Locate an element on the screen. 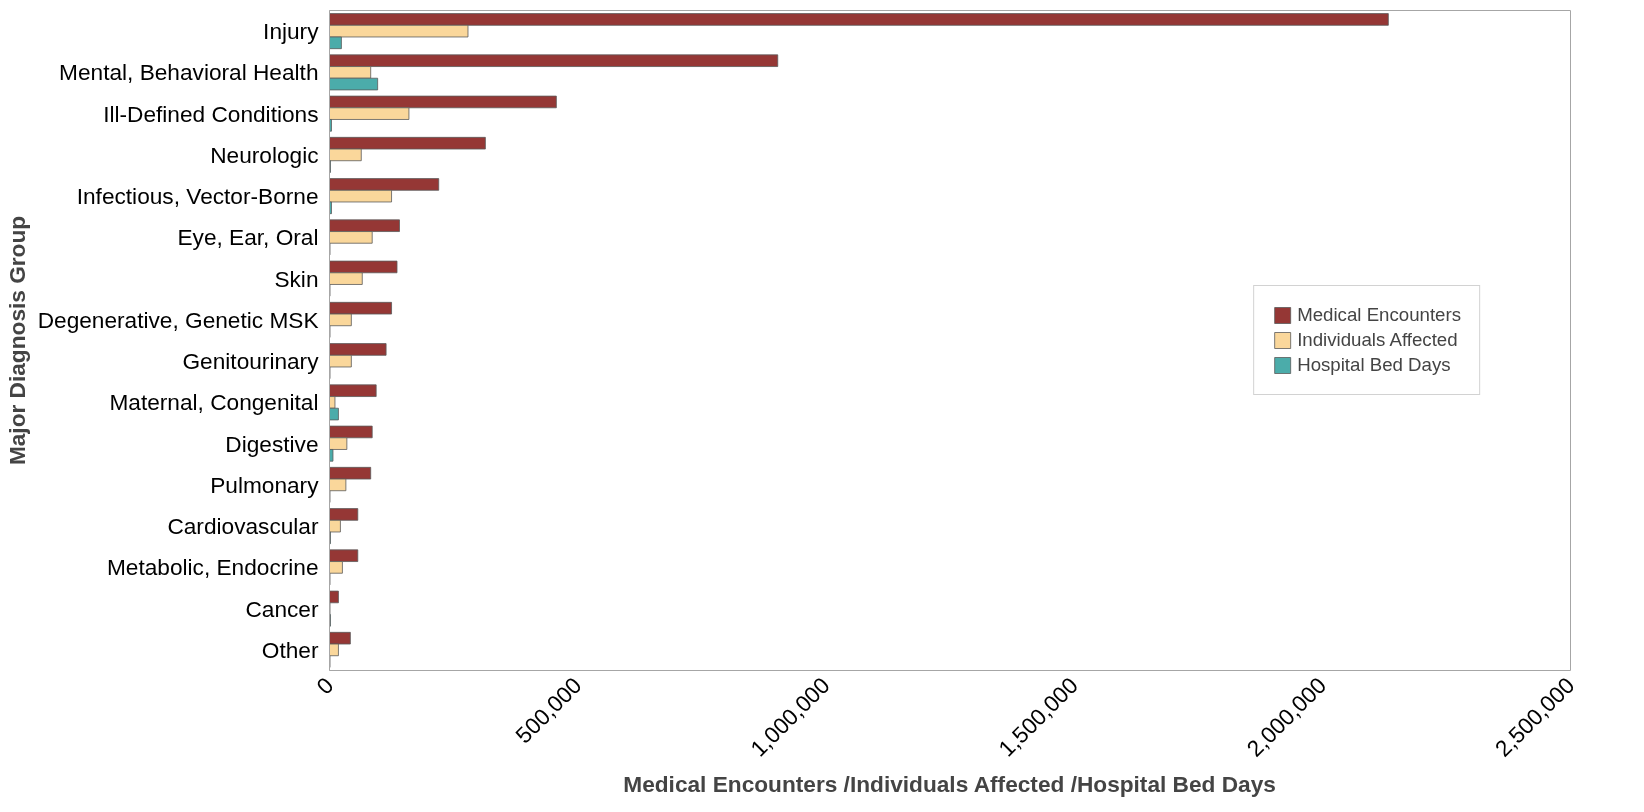 The image size is (1644, 812). y-tick-label: Mental, Behavioral Health is located at coordinates (189, 72).